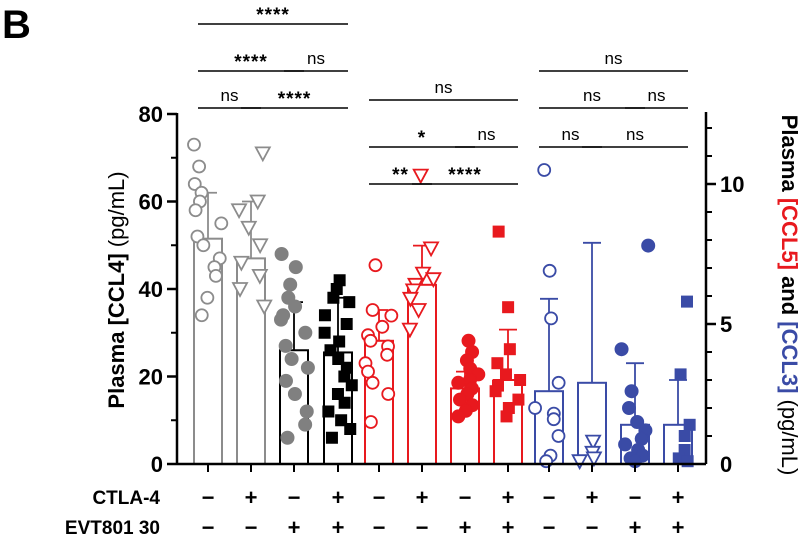  What do you see at coordinates (375, 512) in the screenshot?
I see `condition-table: CTLA-4 − + − + − + − + − + − + EVT801 30 − − + + − − + + − − + +` at bounding box center [375, 512].